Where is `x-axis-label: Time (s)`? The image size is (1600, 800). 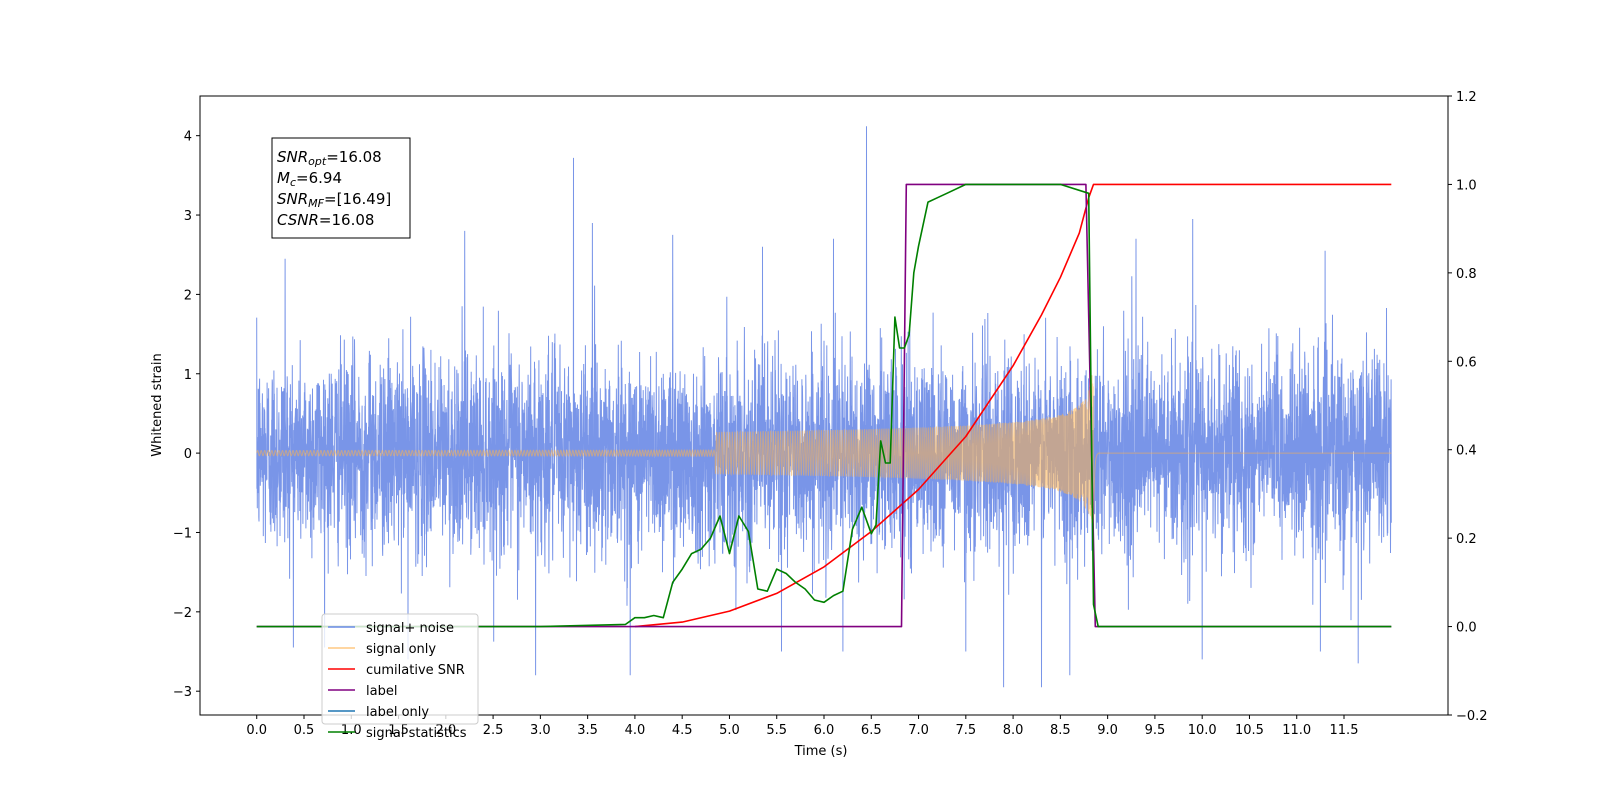
x-axis-label: Time (s) is located at coordinates (821, 751).